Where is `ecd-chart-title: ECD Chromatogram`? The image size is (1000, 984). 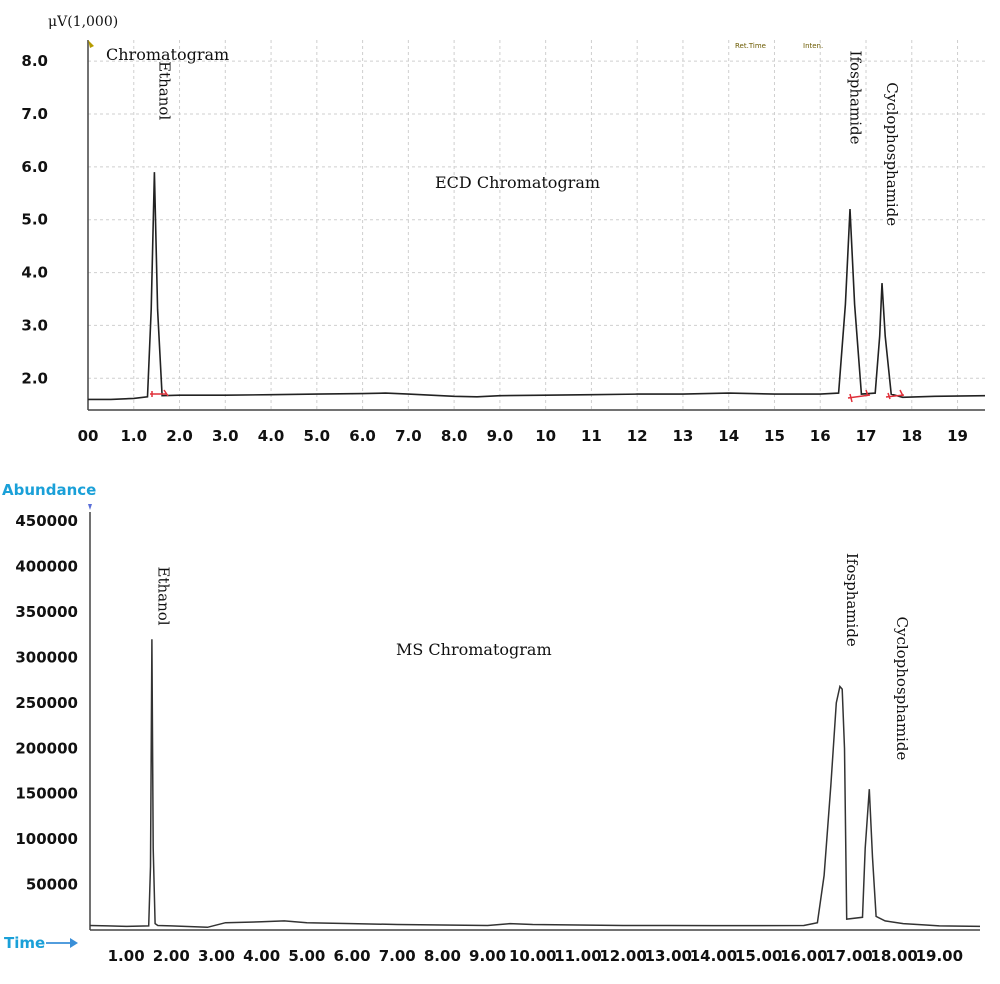 ecd-chart-title: ECD Chromatogram is located at coordinates (517, 182).